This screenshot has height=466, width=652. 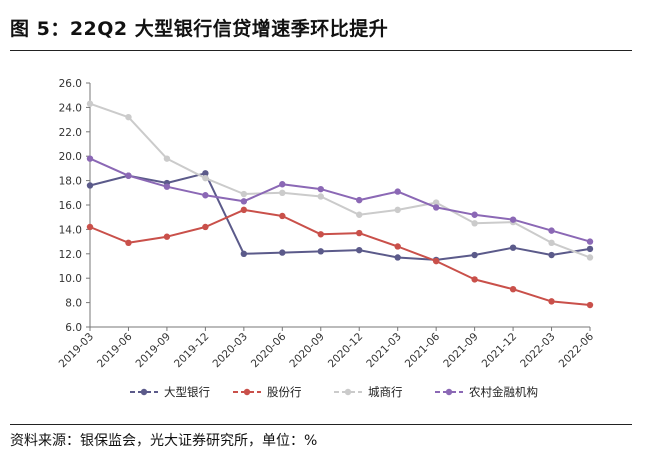 What do you see at coordinates (461, 351) in the screenshot?
I see `x-tick-label: 2021-09` at bounding box center [461, 351].